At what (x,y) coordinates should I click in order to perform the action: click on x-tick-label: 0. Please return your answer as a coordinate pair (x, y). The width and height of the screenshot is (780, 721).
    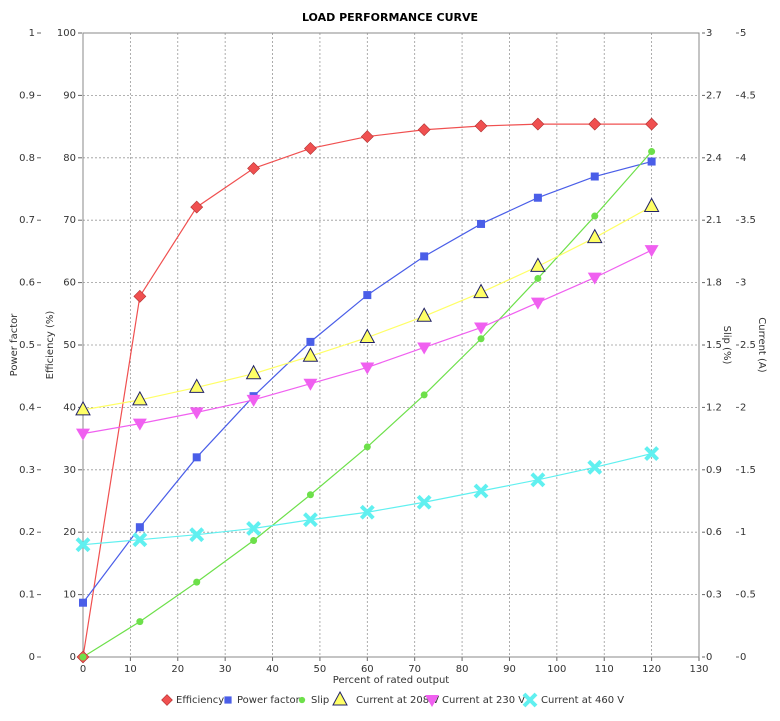
    Looking at the image, I should click on (83, 669).